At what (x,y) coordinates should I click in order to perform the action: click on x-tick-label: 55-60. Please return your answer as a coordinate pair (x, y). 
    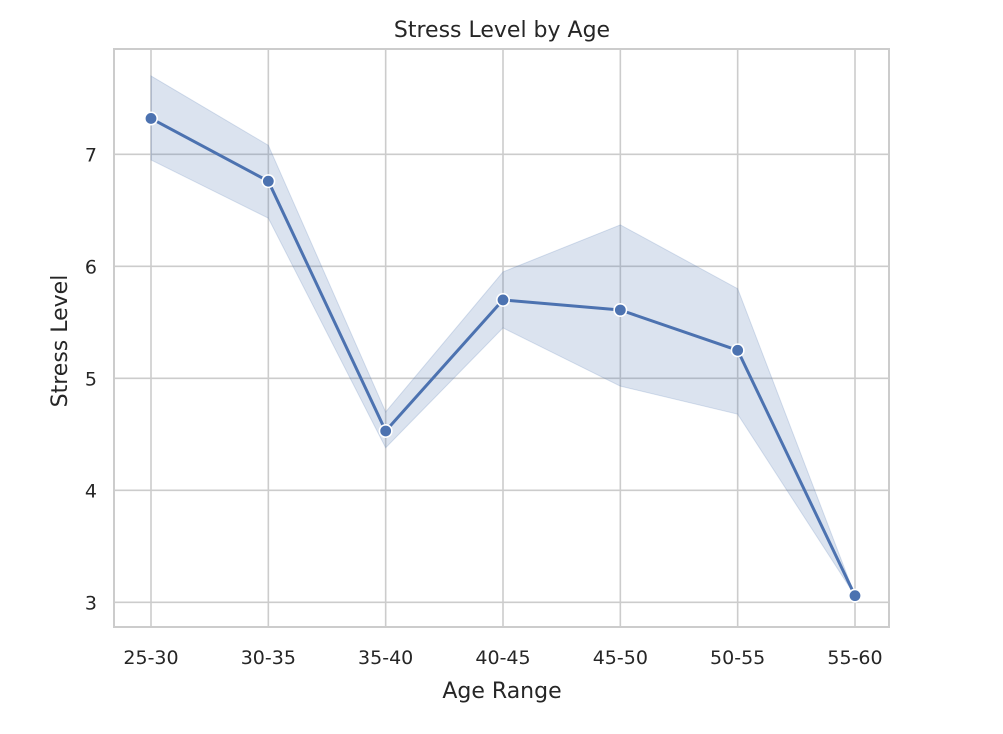
    Looking at the image, I should click on (854, 658).